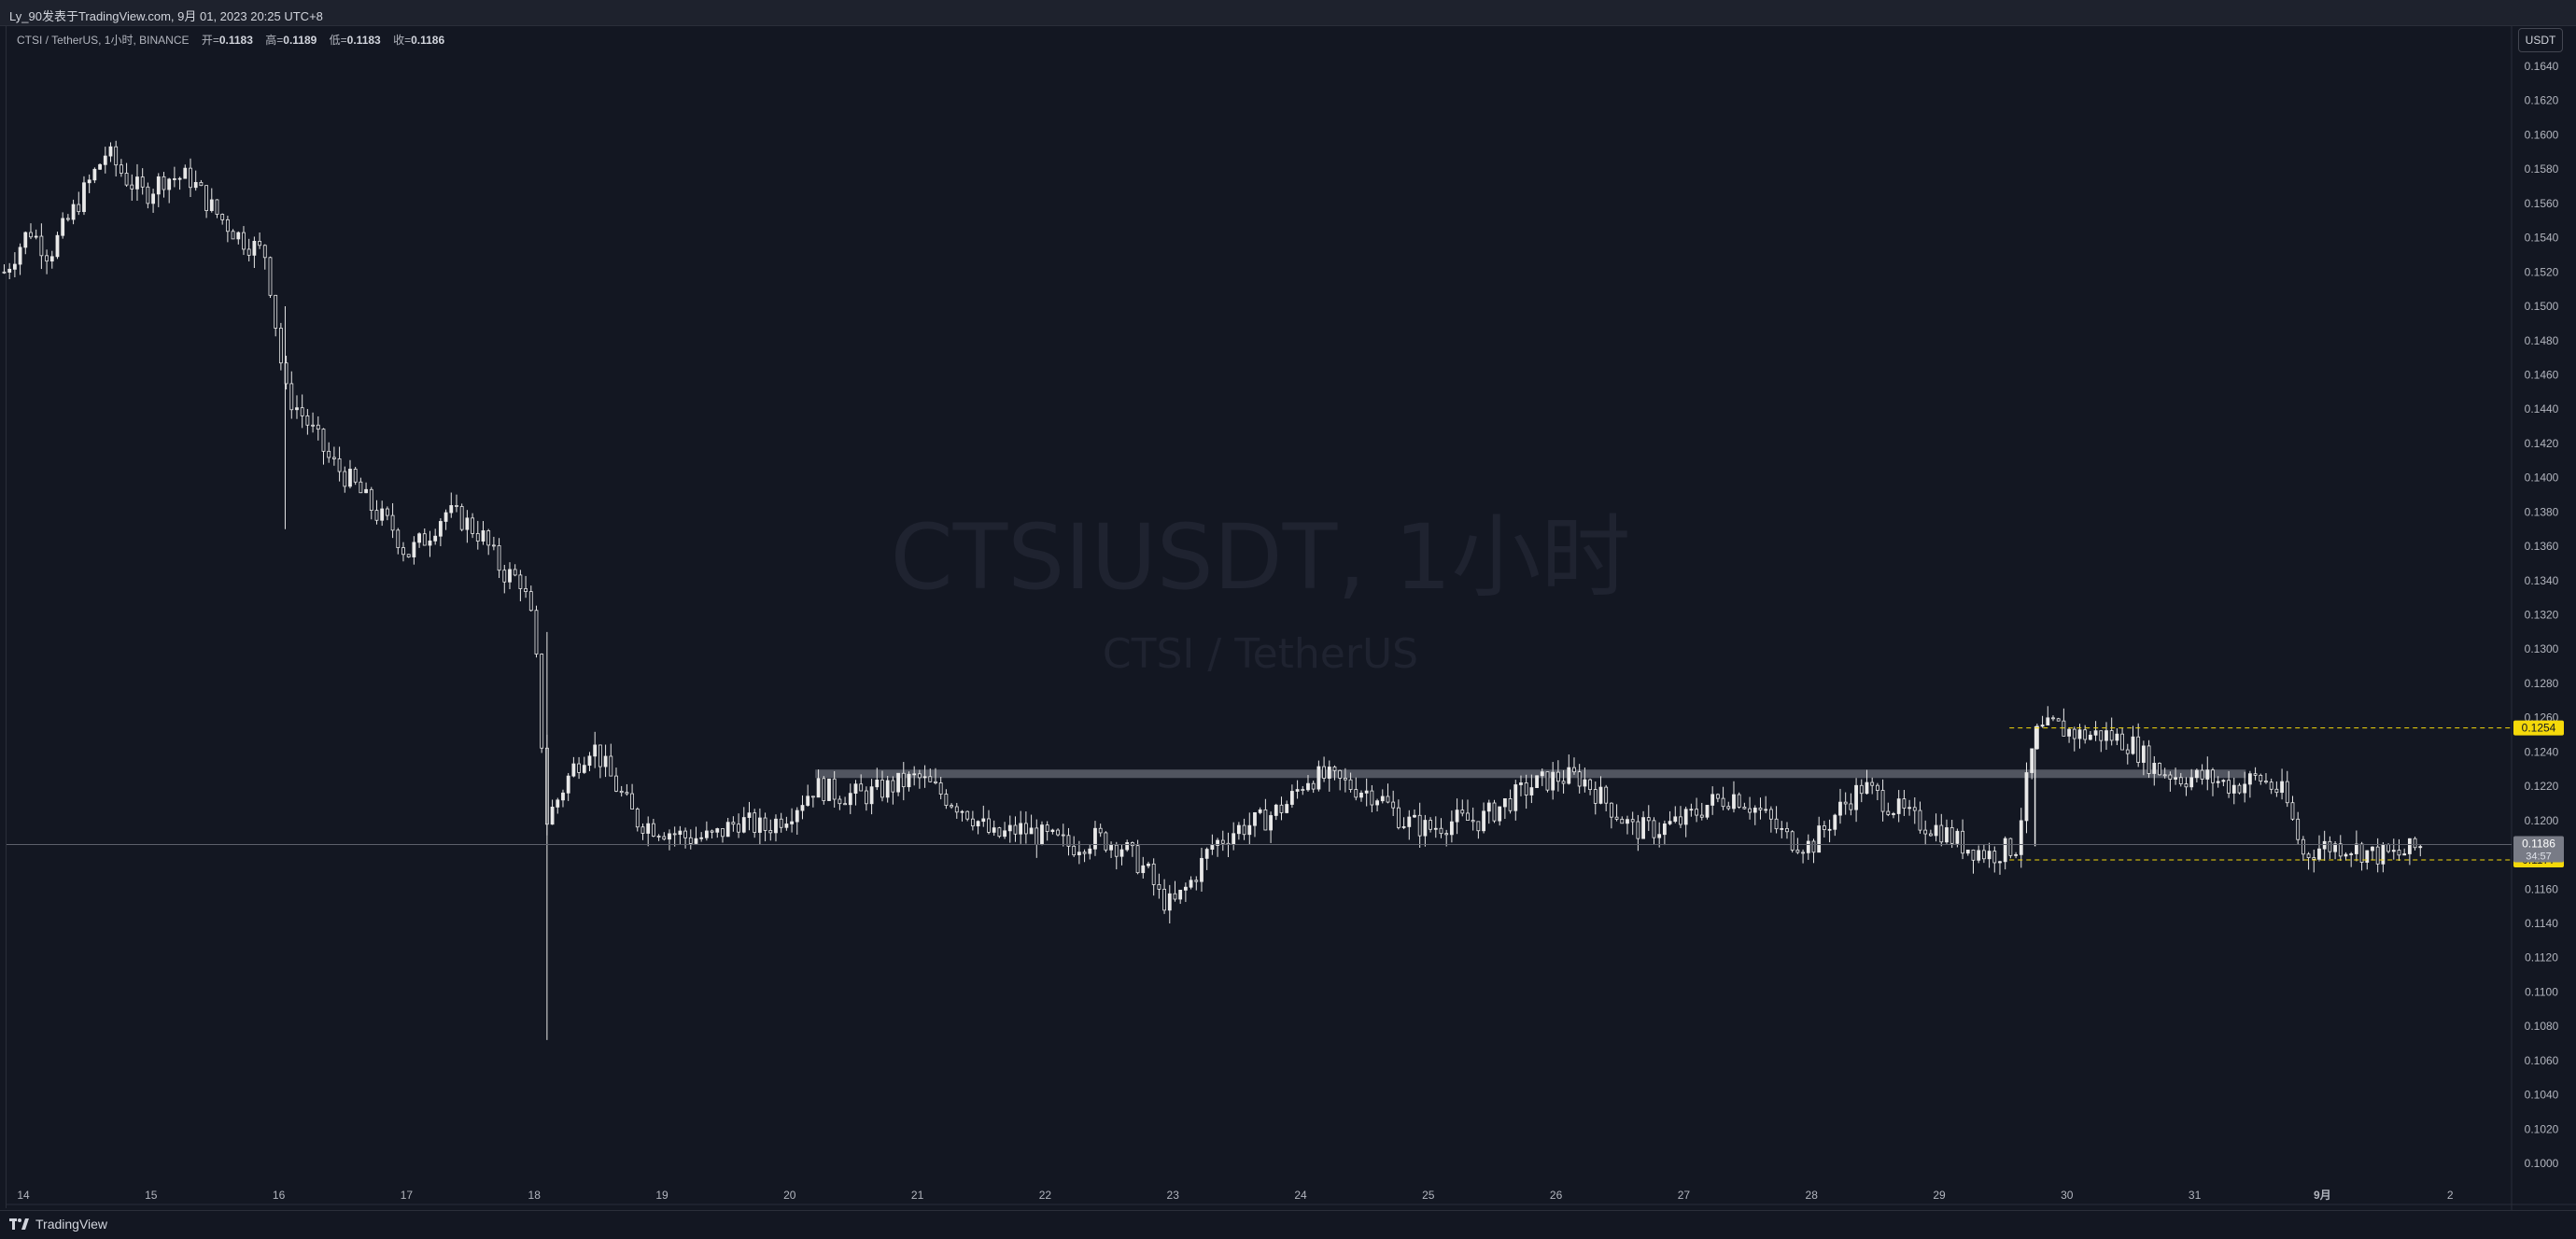 The width and height of the screenshot is (2576, 1239). Describe the element at coordinates (2542, 1129) in the screenshot. I see `y-tick-label: 0.1020` at that location.